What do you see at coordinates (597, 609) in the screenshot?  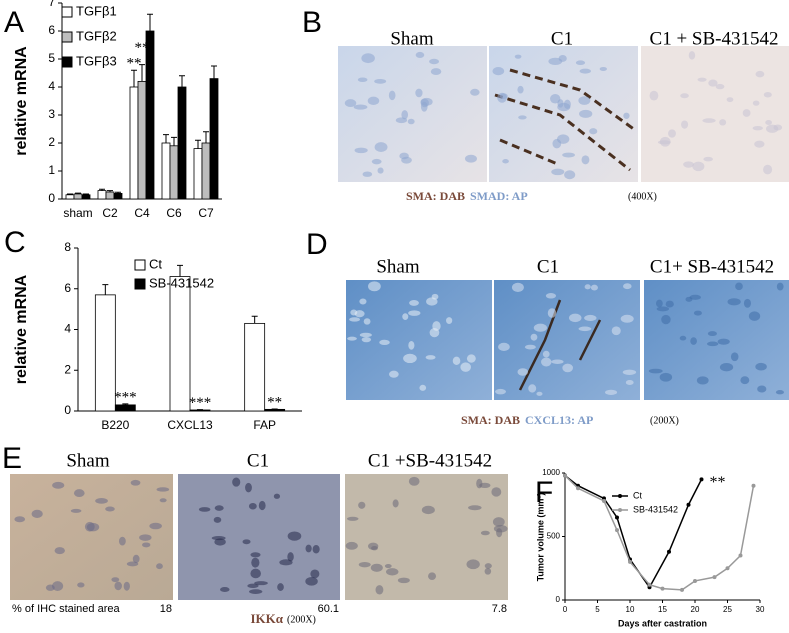 I see `x-tick-label: 5` at bounding box center [597, 609].